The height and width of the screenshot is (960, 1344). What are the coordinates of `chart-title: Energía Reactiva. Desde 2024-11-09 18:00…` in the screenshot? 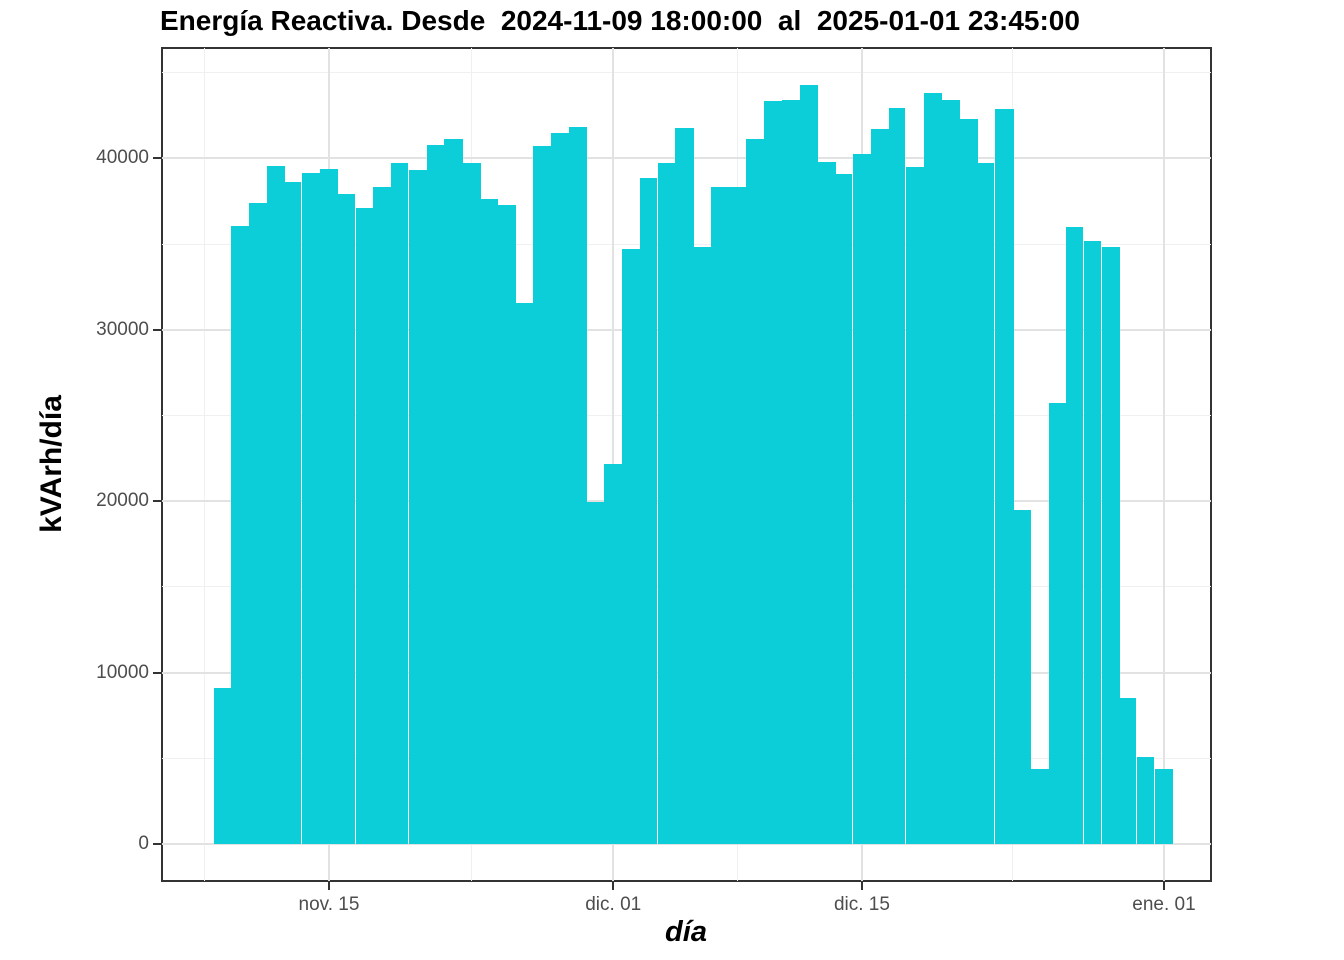 It's located at (620, 20).